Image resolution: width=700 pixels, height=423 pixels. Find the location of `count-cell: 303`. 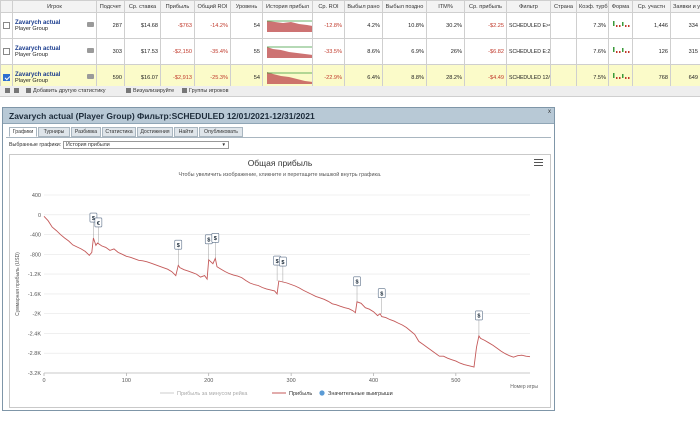

count-cell: 303 is located at coordinates (110, 51).